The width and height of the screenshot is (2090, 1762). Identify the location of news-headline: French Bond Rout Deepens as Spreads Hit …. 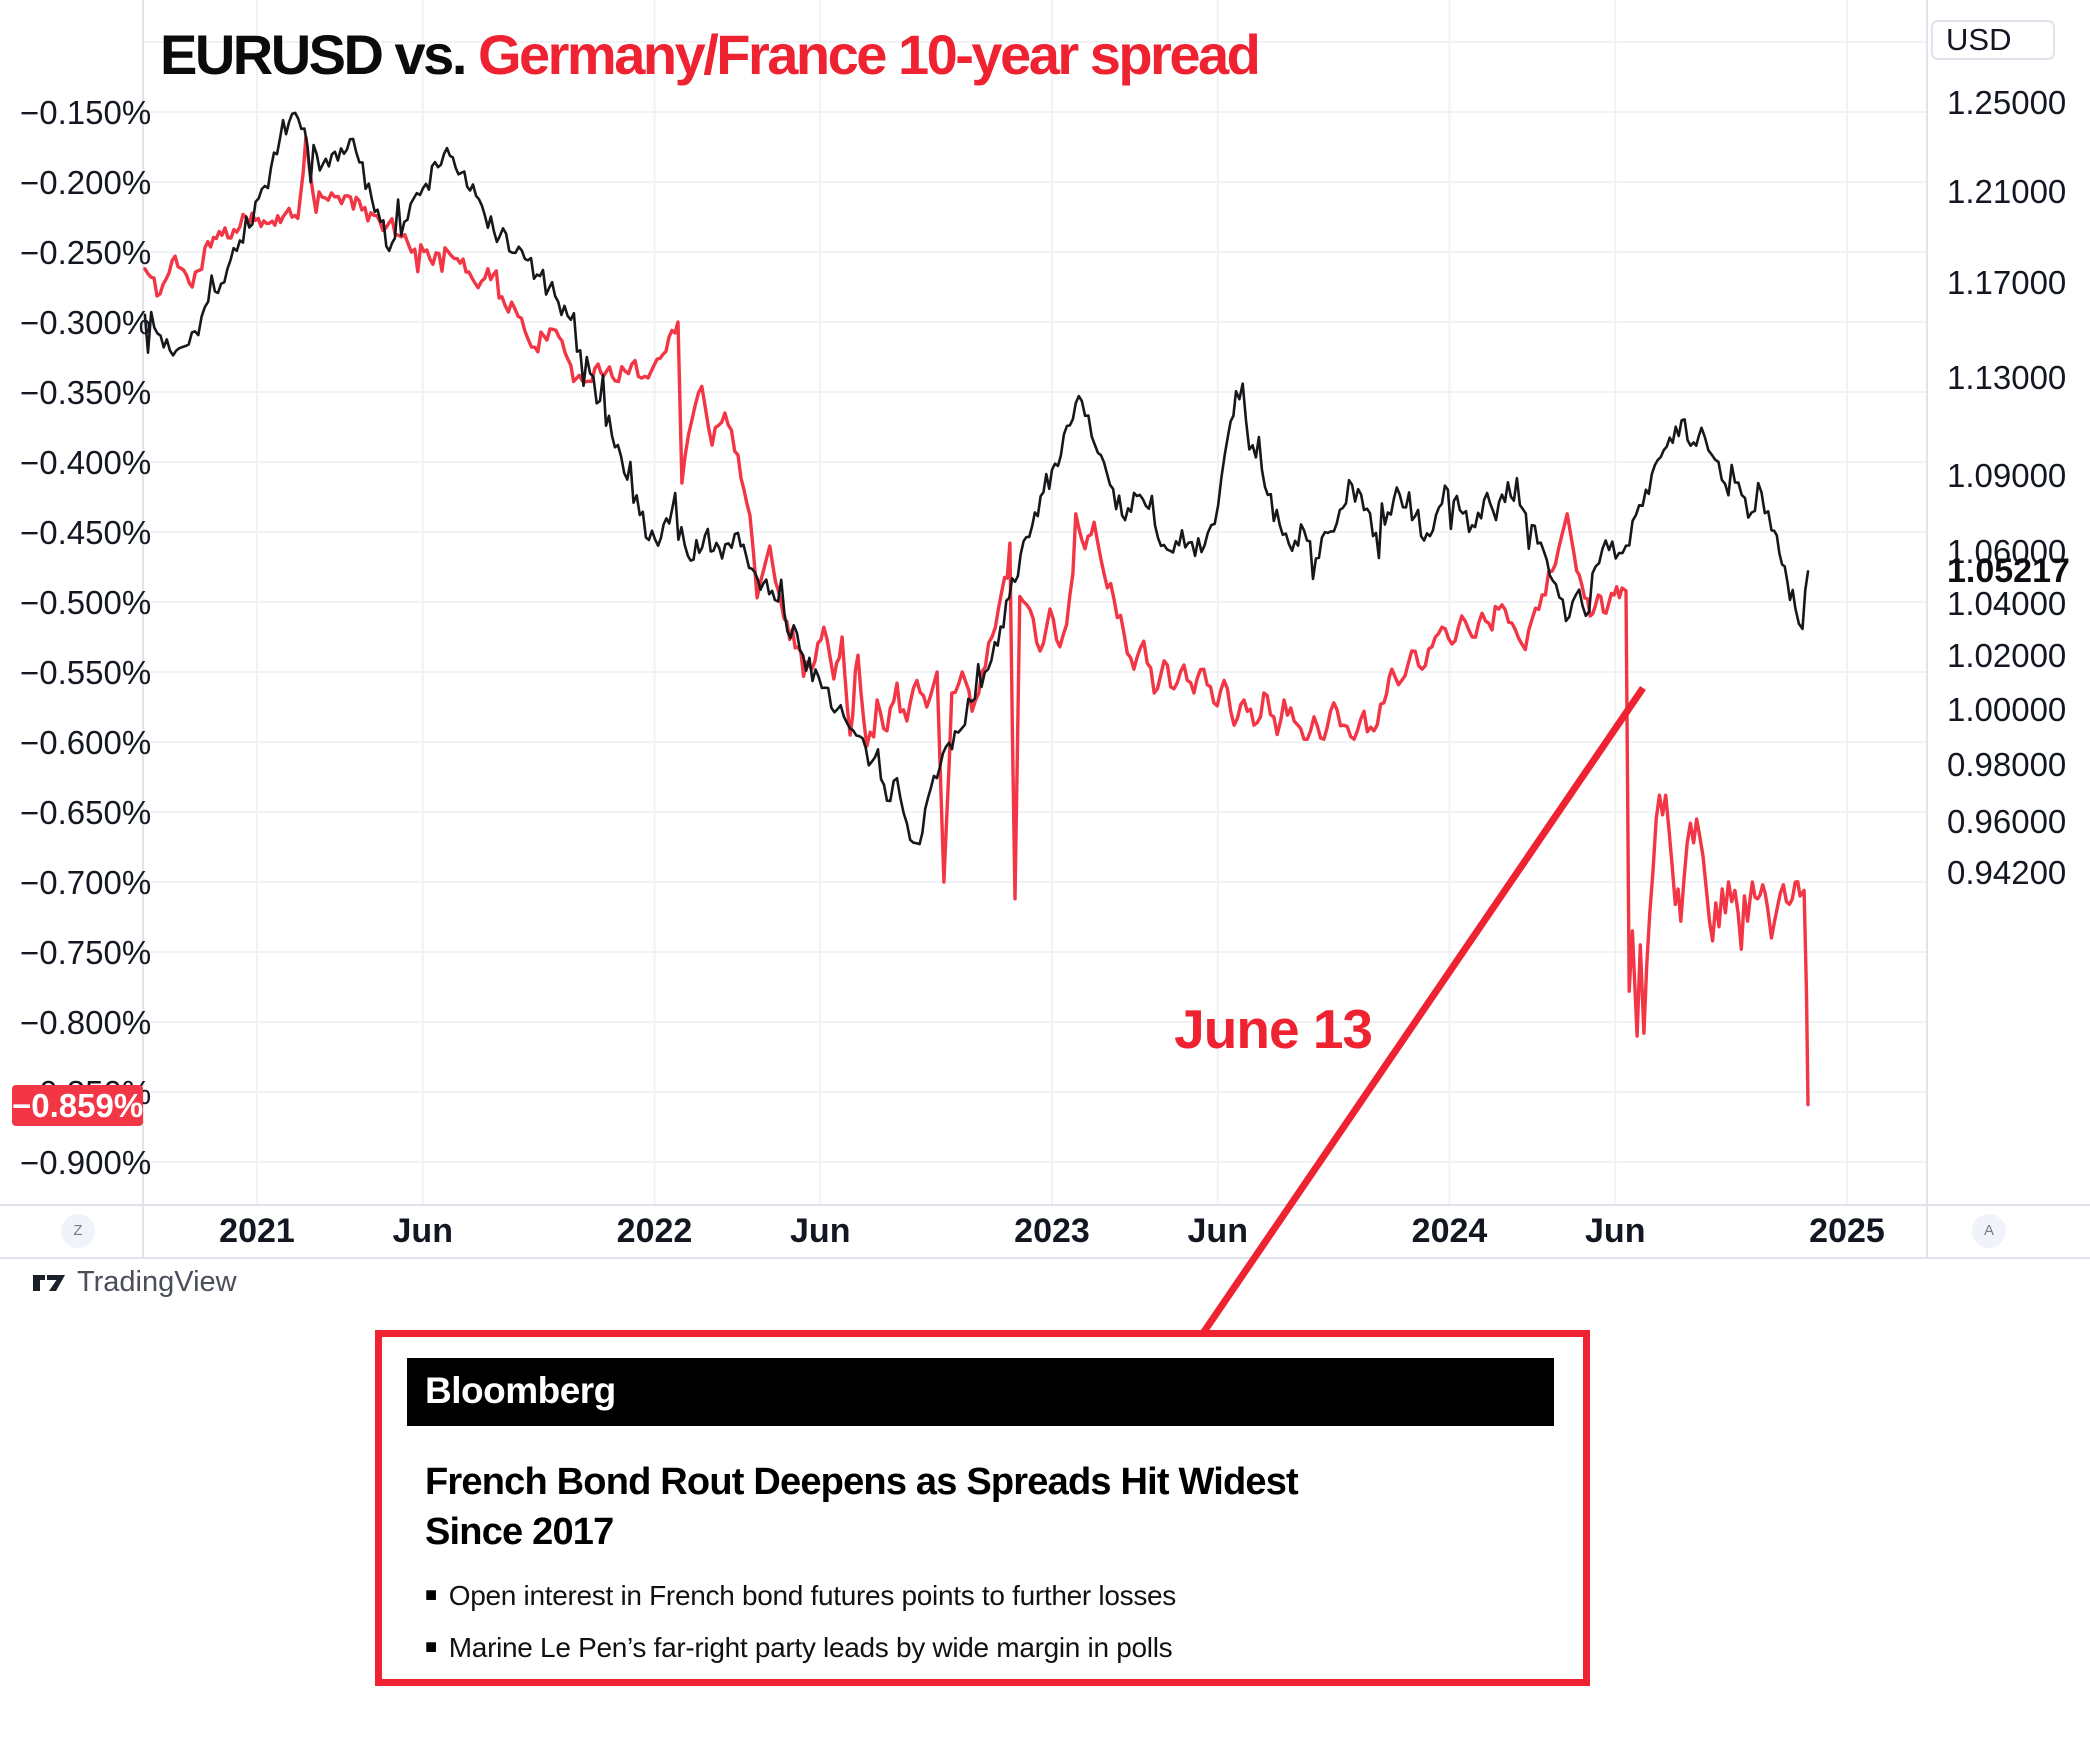
(862, 1507).